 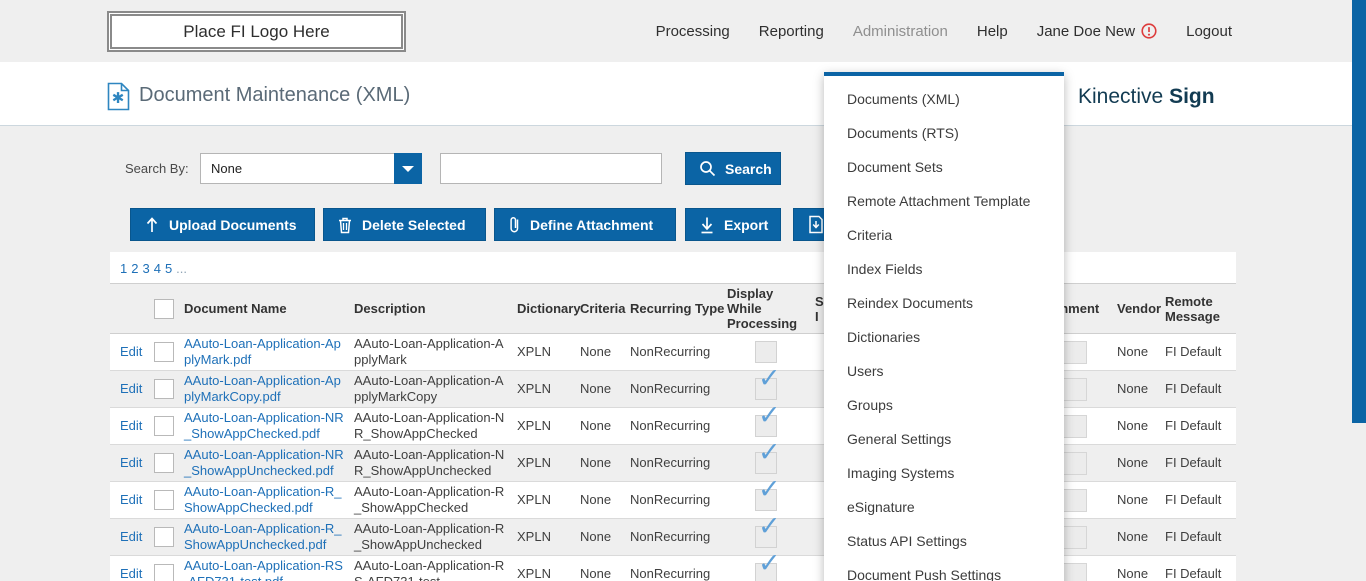 What do you see at coordinates (311, 168) in the screenshot?
I see `search-by-select: None` at bounding box center [311, 168].